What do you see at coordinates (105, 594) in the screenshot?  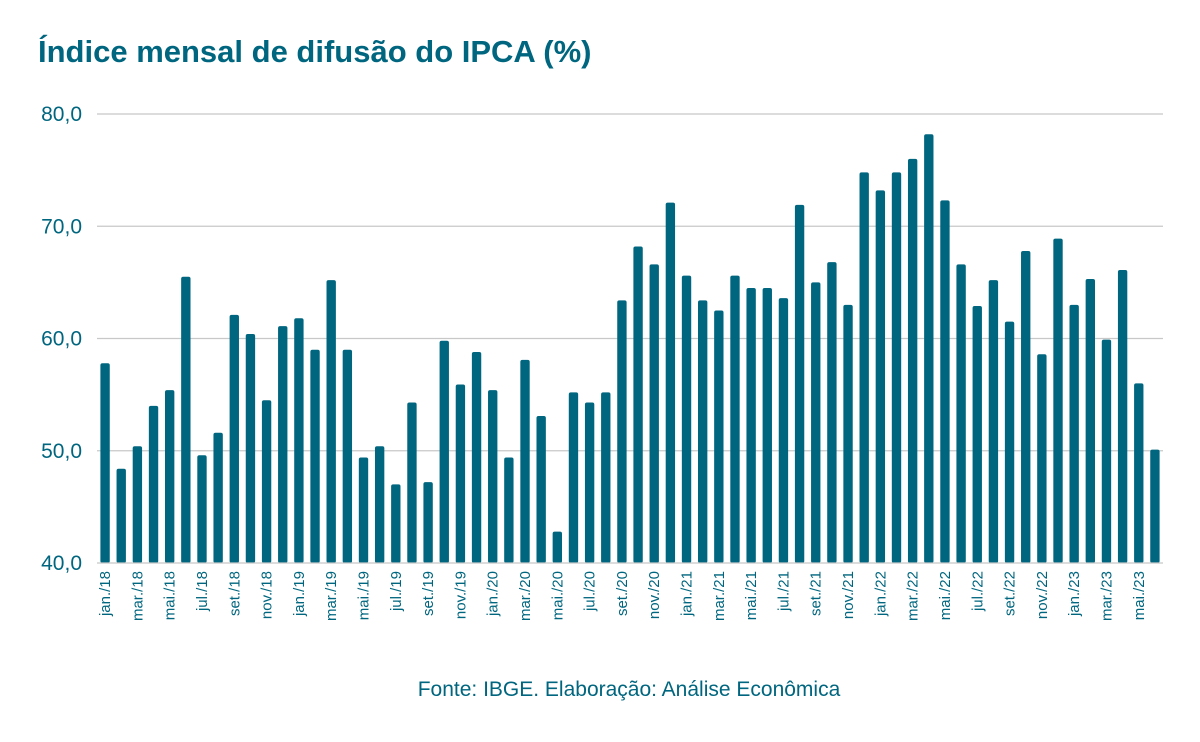 I see `x-tick-label: jan./18` at bounding box center [105, 594].